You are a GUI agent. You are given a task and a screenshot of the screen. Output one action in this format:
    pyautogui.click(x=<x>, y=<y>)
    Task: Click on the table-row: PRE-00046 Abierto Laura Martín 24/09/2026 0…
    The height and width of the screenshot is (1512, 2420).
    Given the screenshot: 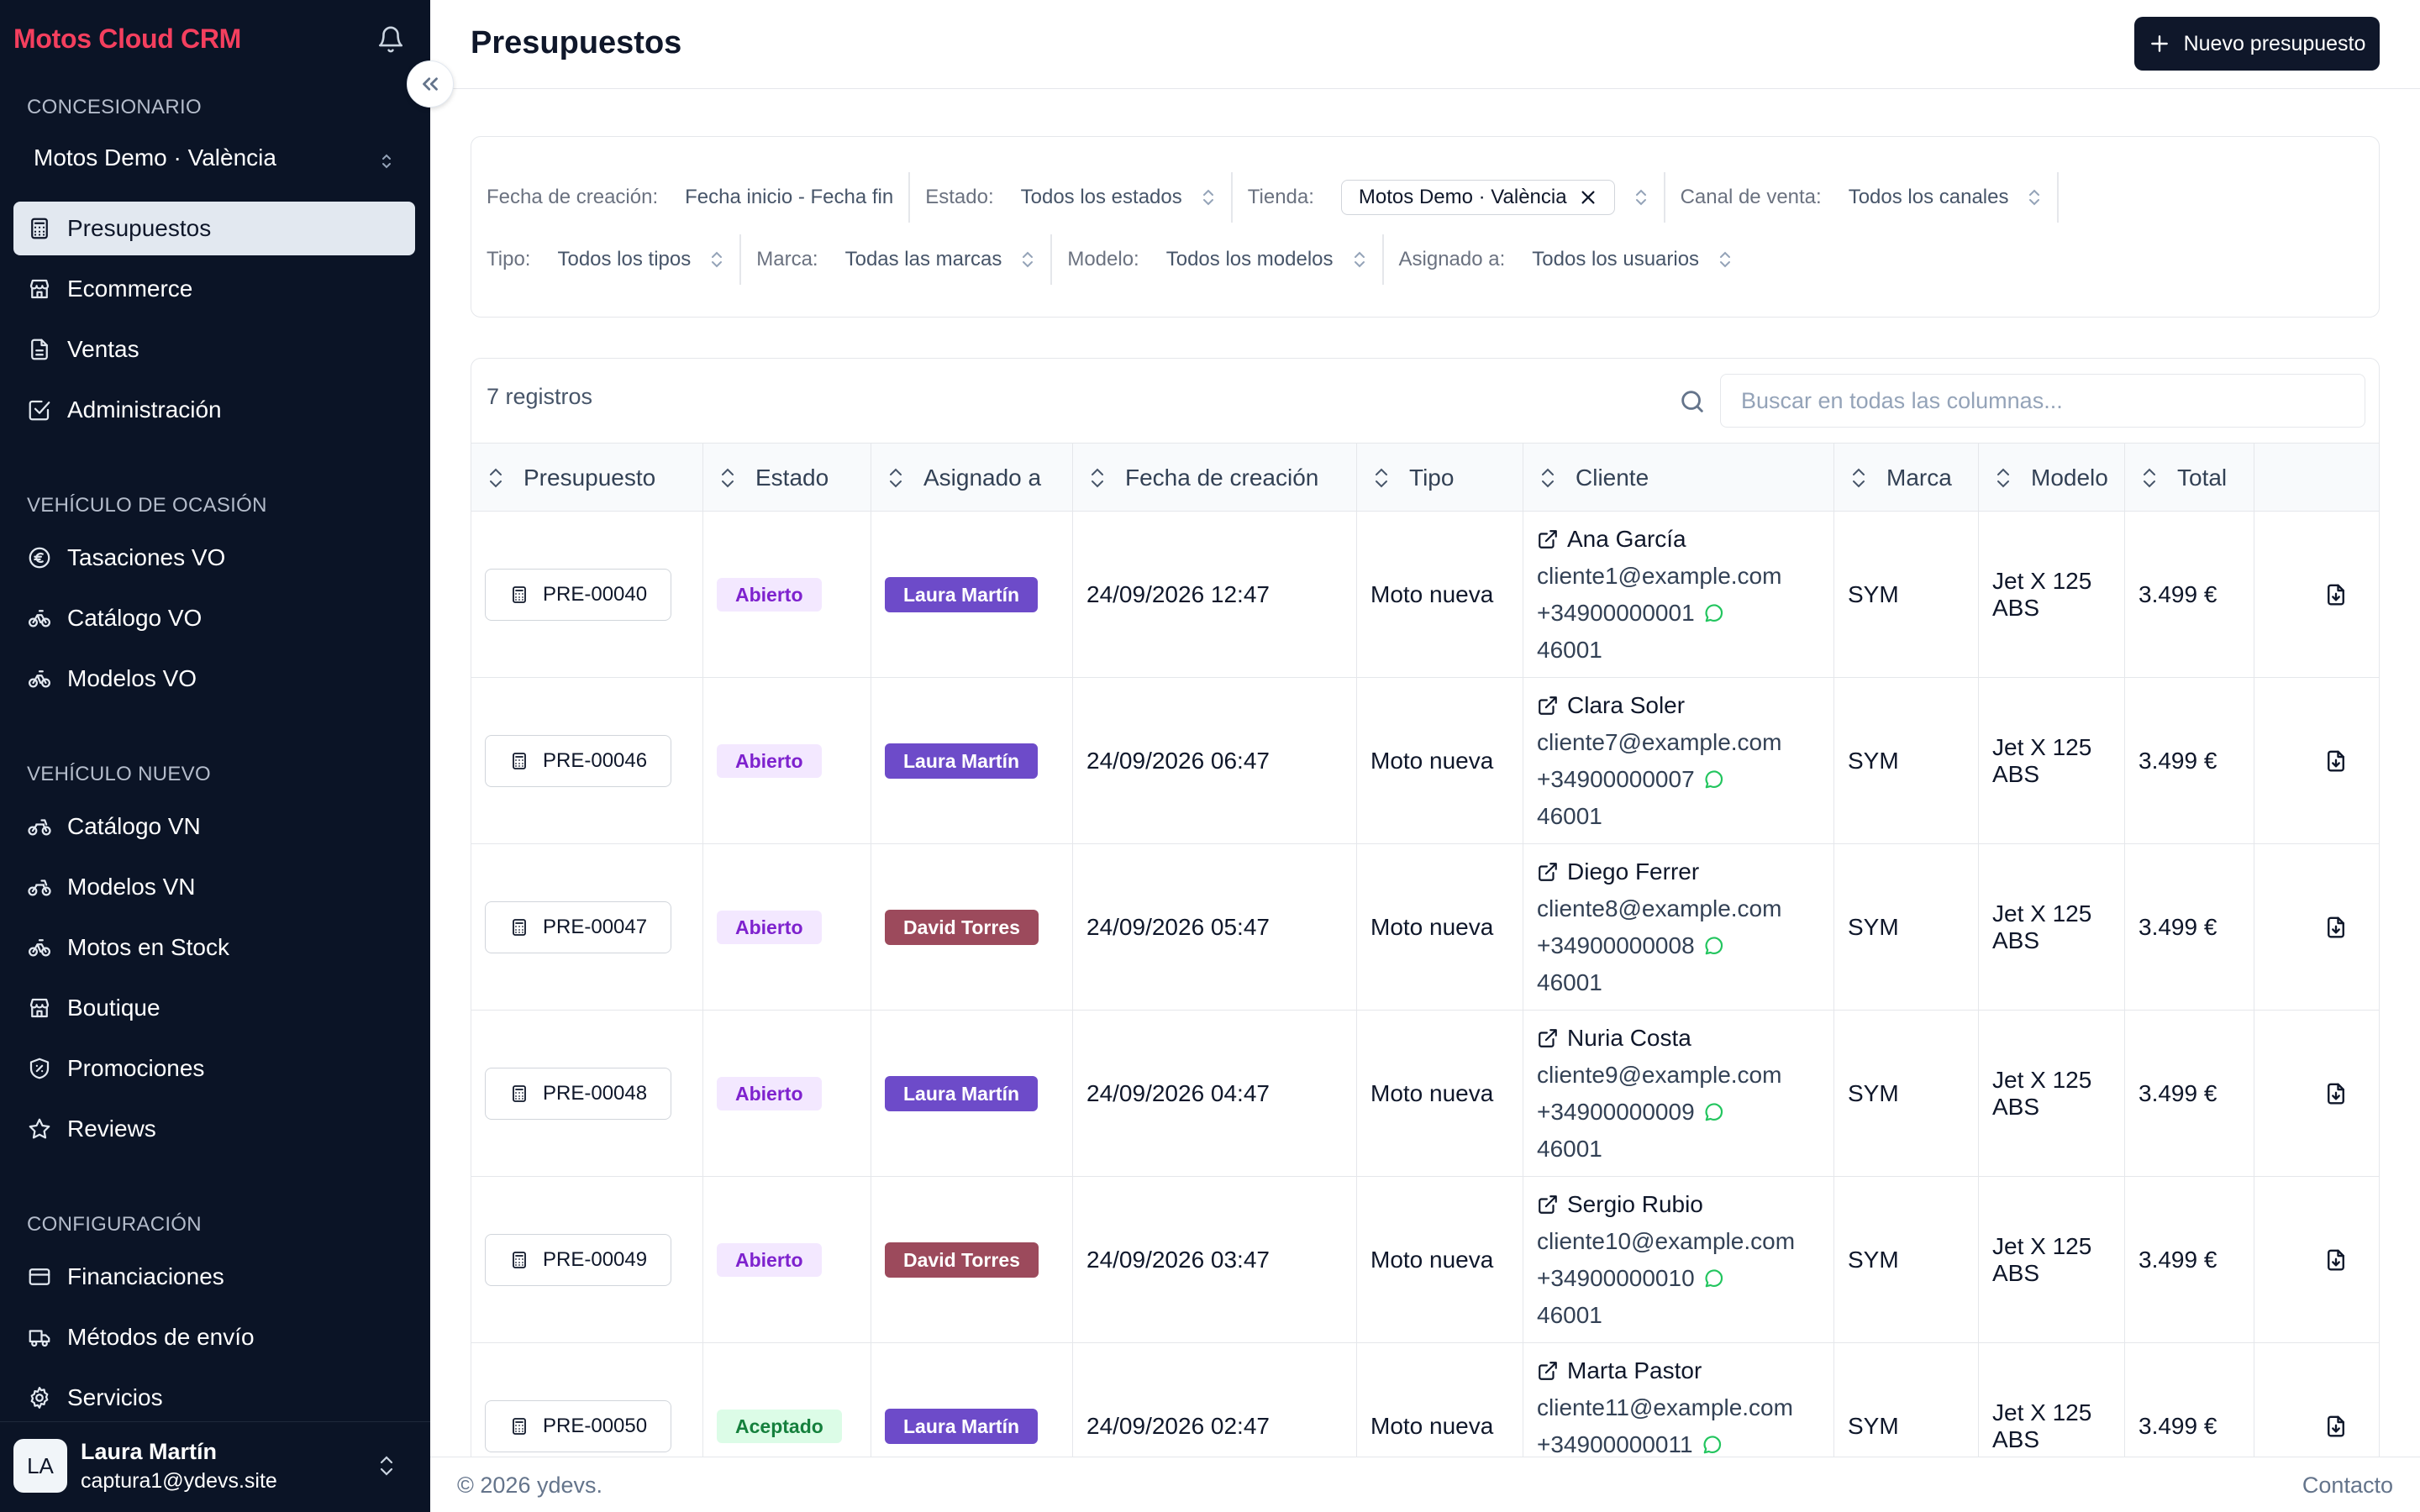 What is the action you would take?
    pyautogui.click(x=1425, y=761)
    